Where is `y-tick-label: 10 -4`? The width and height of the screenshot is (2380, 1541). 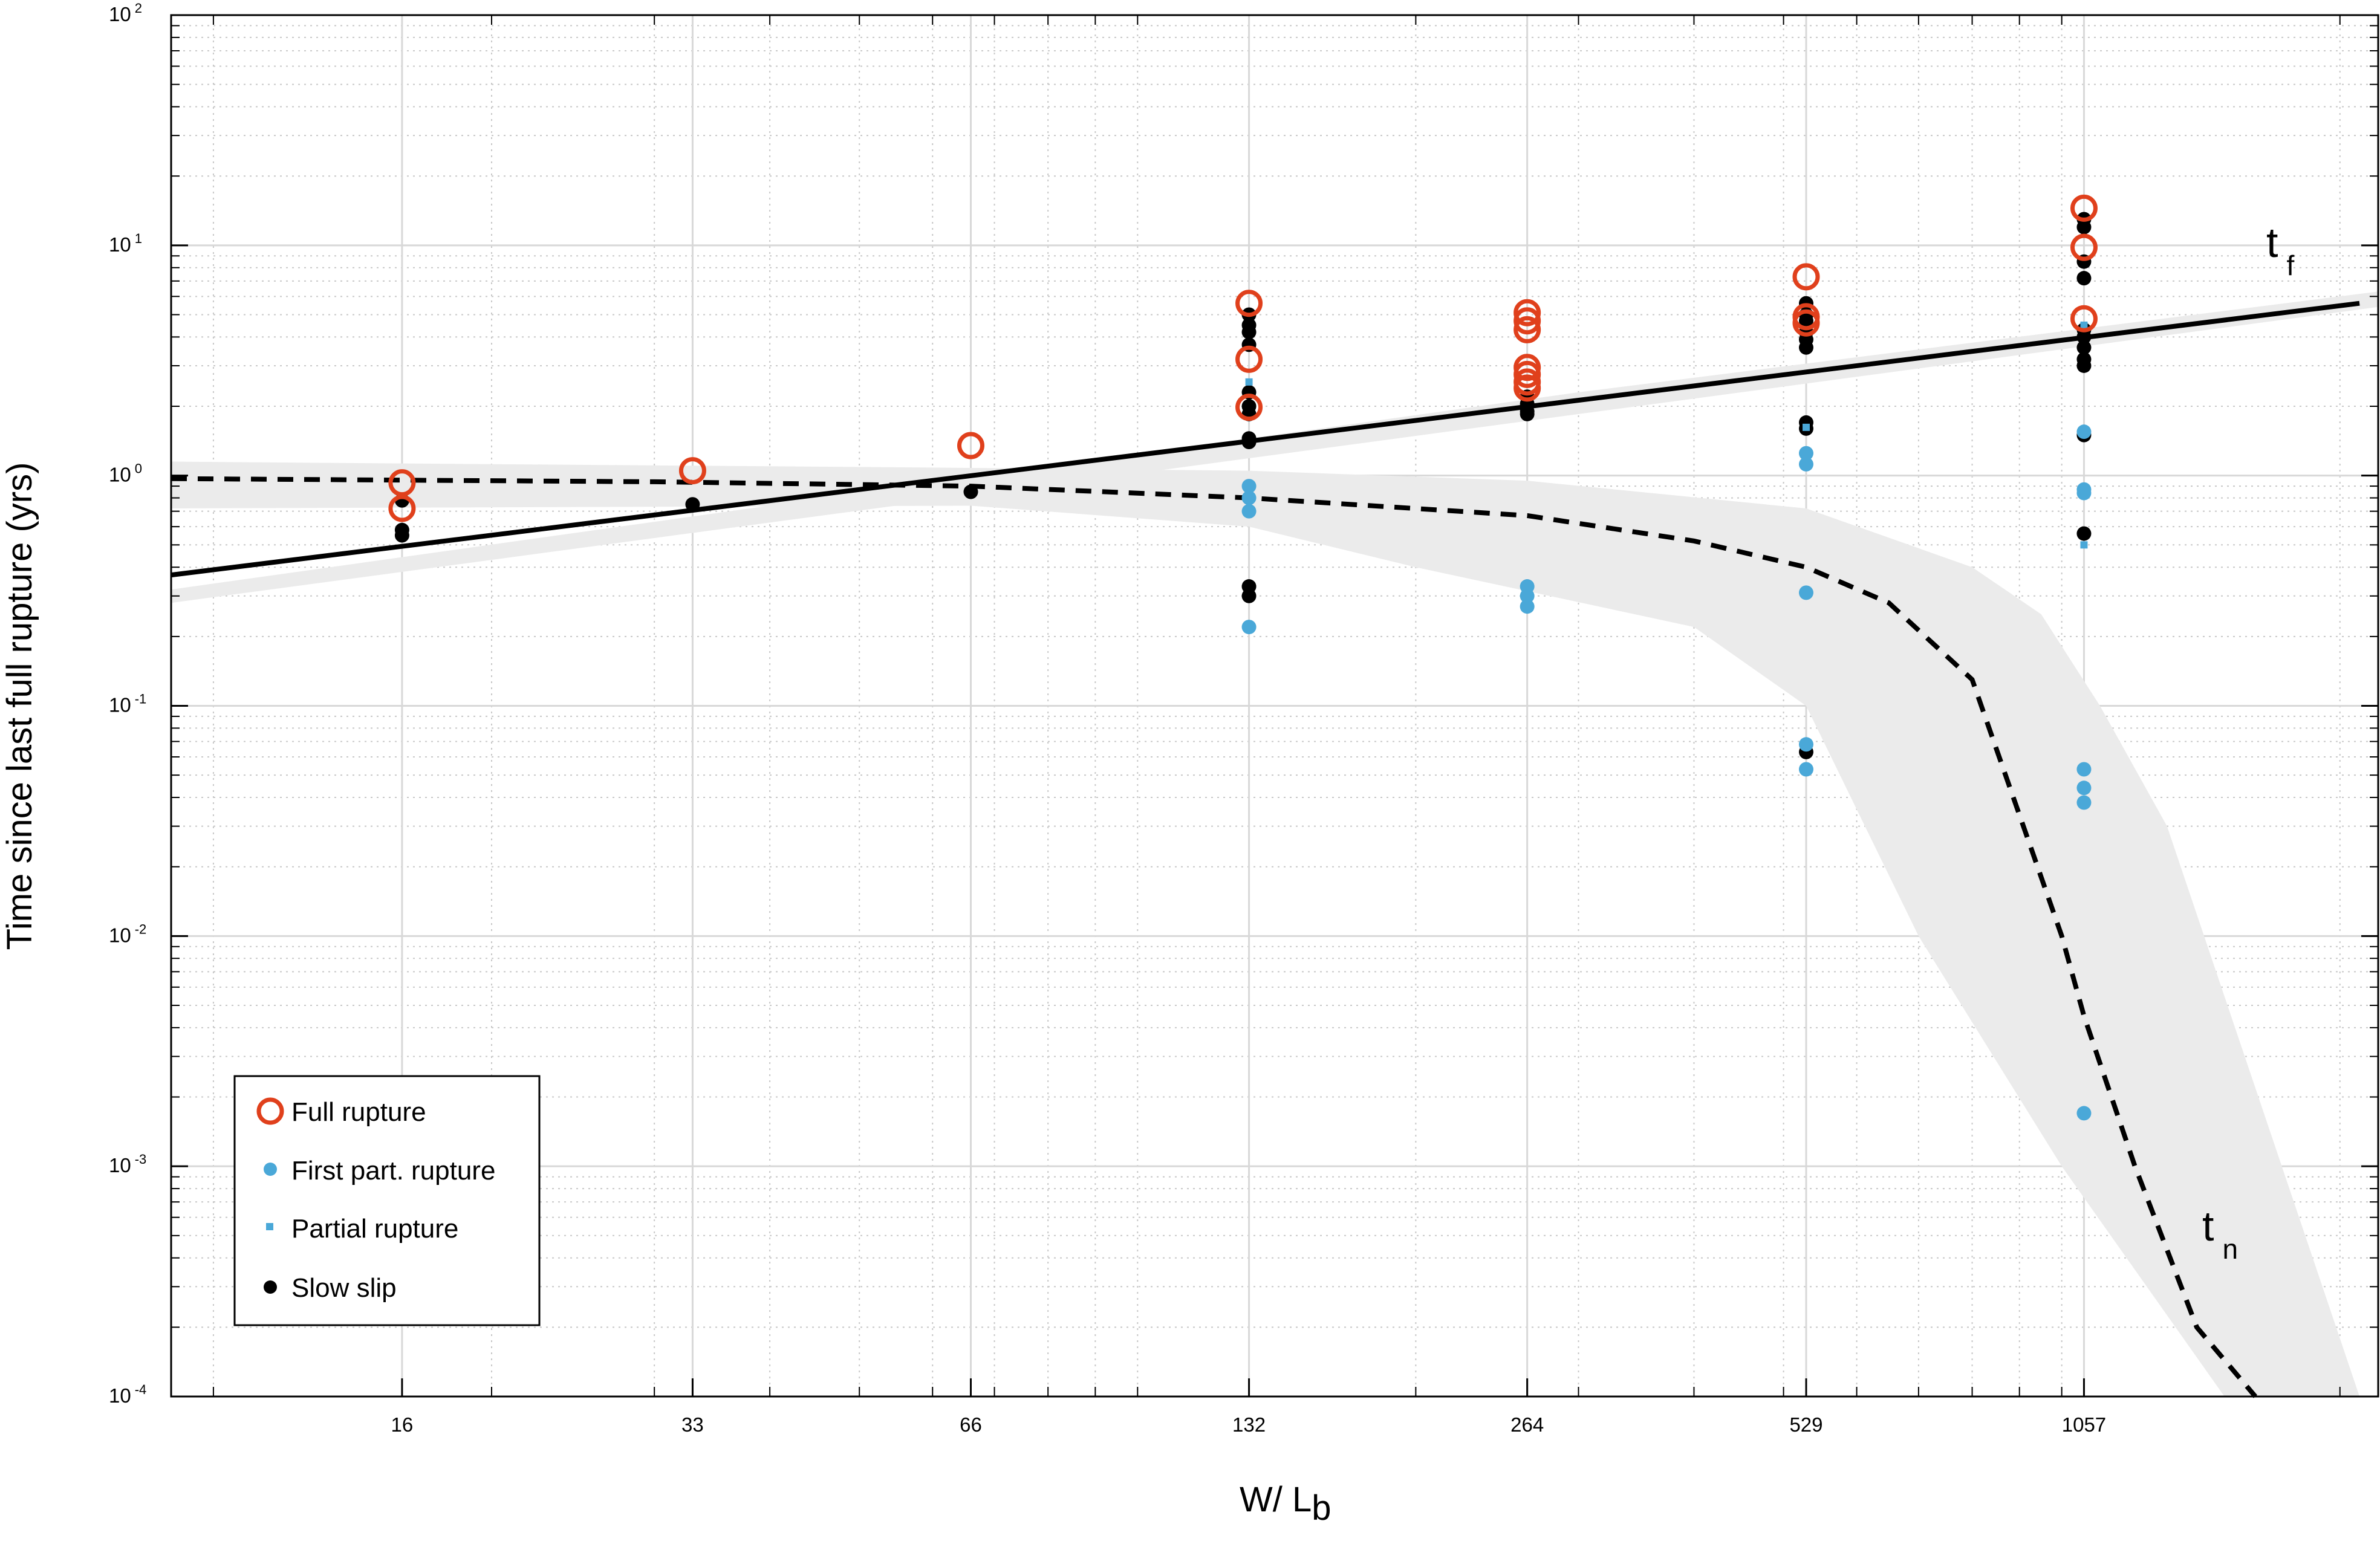
y-tick-label: 10 -4 is located at coordinates (127, 1394).